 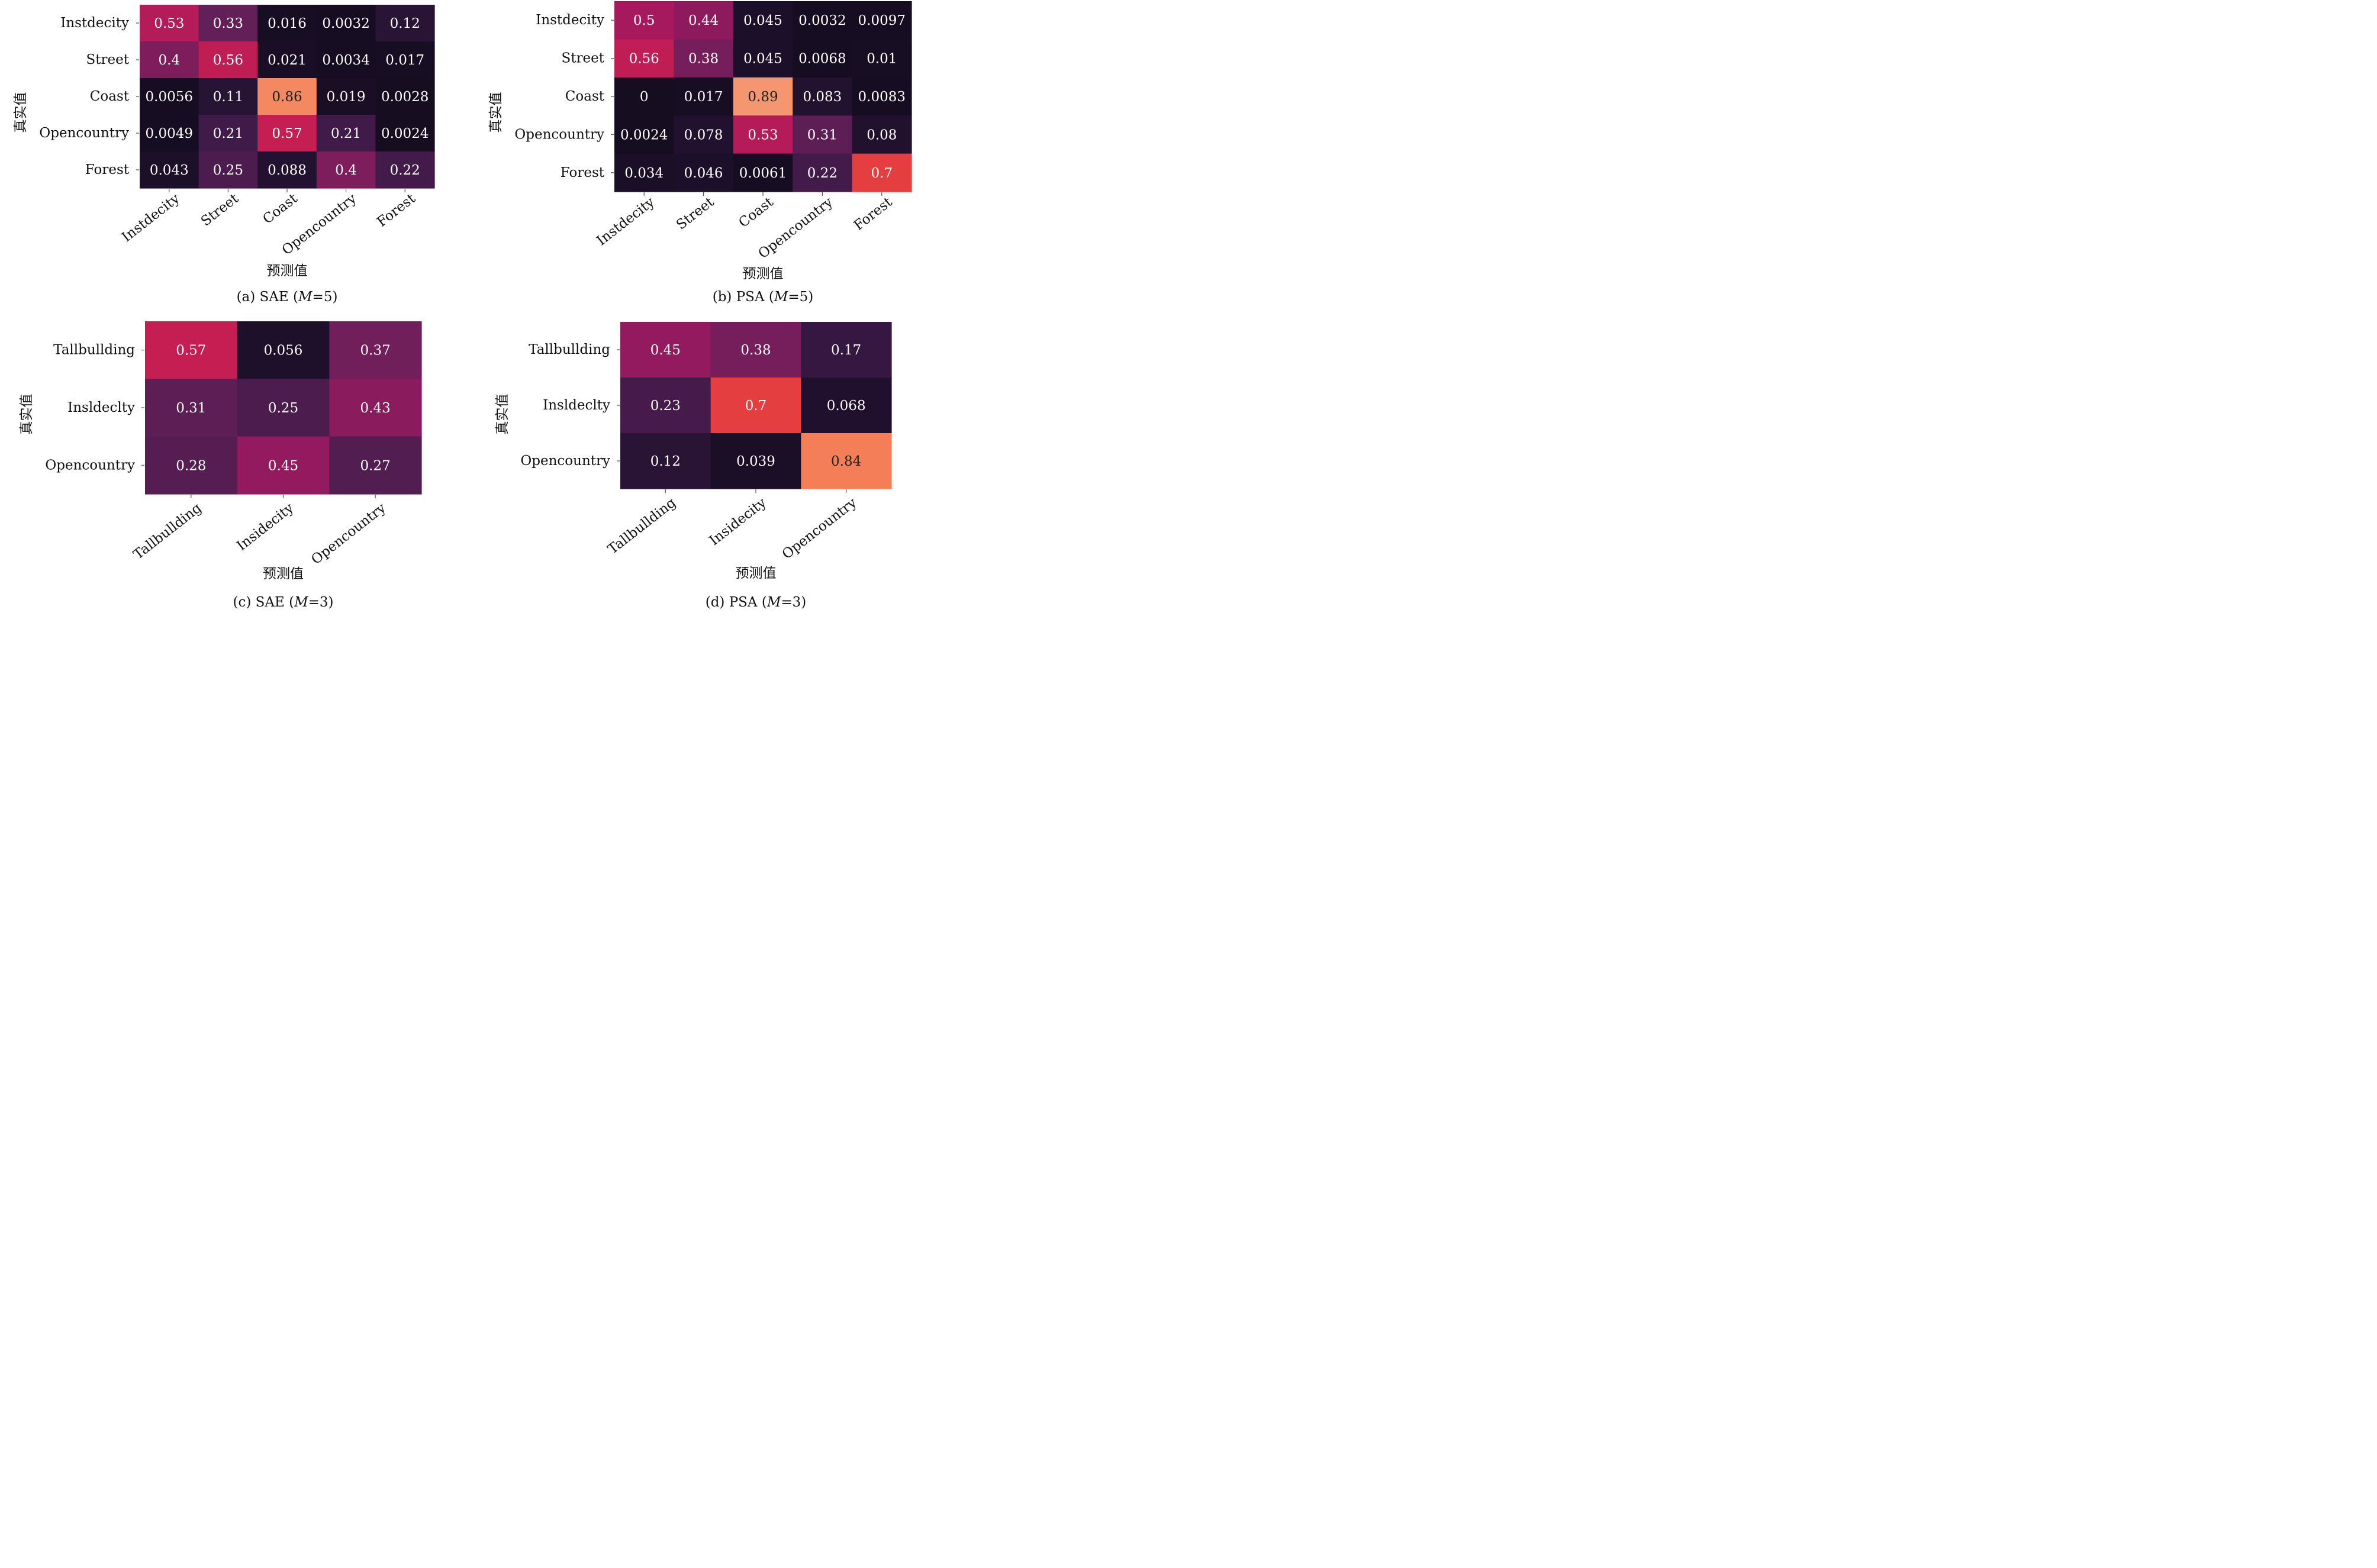 I want to click on cell-value-label: 0.38, so click(x=703, y=59).